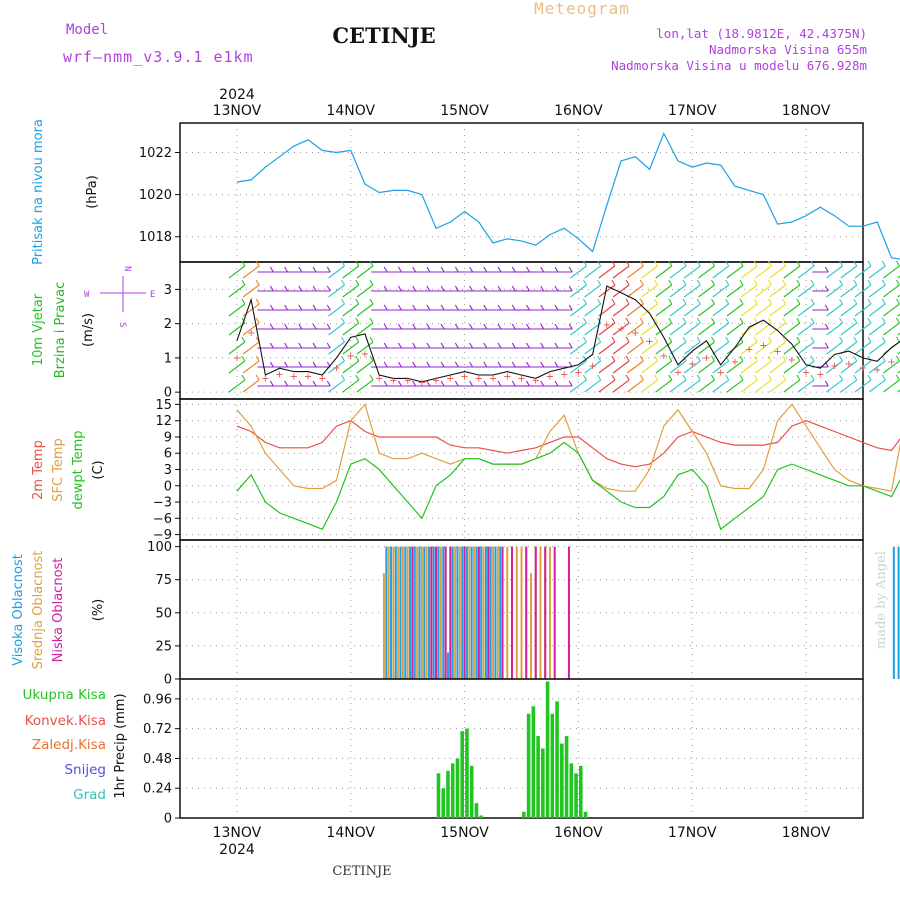  Describe the element at coordinates (168, 486) in the screenshot. I see `y-tick-label: 0` at that location.